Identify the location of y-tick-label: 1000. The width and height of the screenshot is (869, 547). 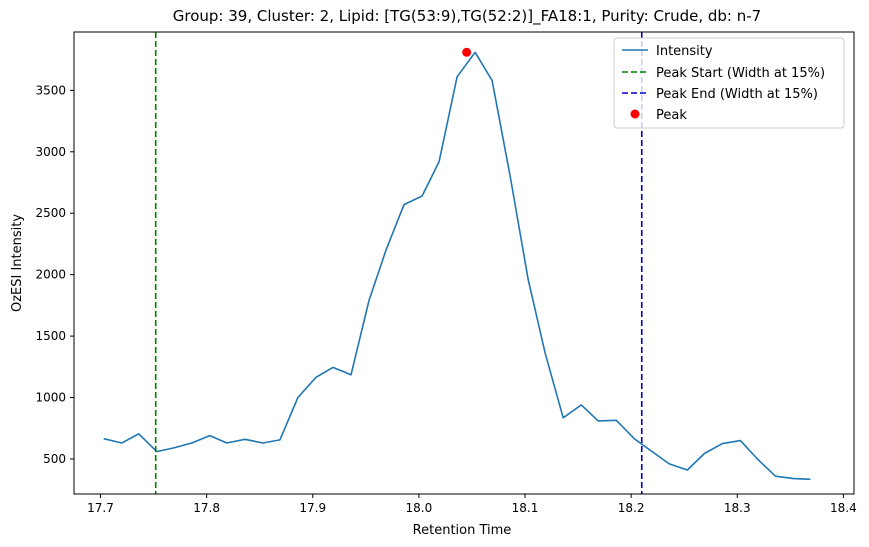
(50, 398).